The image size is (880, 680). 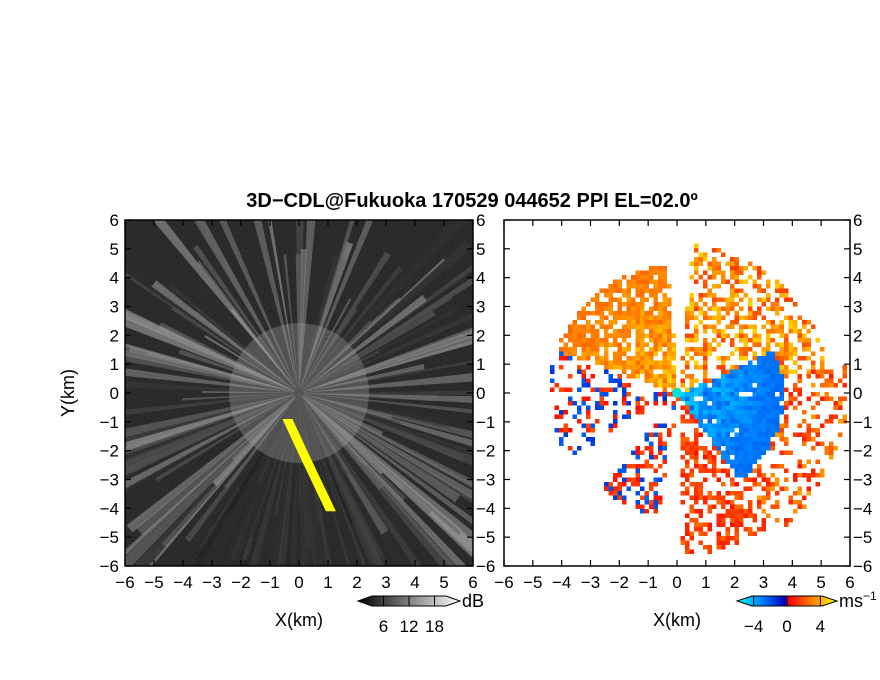 I want to click on radar-site-marker-velocity, so click(x=677, y=393).